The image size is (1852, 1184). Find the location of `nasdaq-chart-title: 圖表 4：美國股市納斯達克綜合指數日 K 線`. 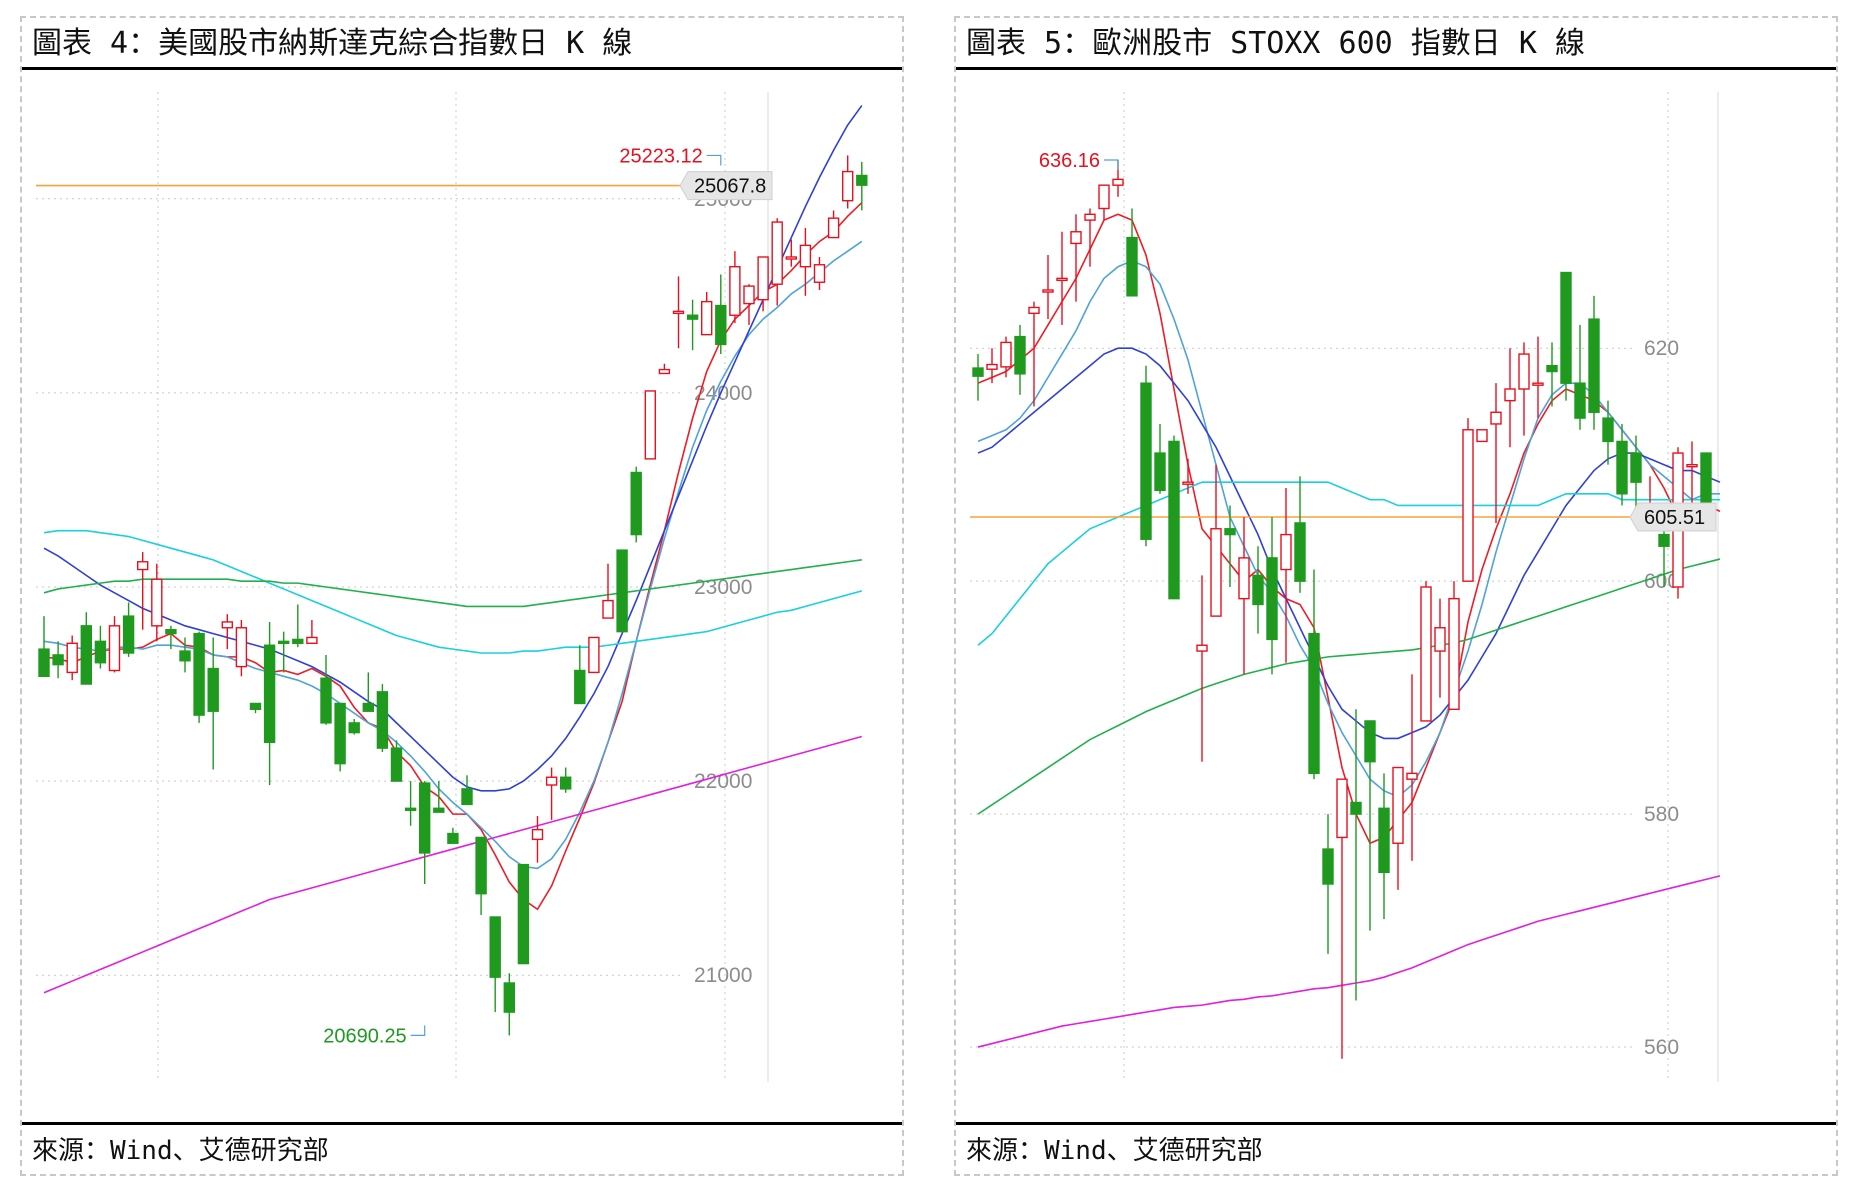

nasdaq-chart-title: 圖表 4：美國股市納斯達克綜合指數日 K 線 is located at coordinates (462, 44).